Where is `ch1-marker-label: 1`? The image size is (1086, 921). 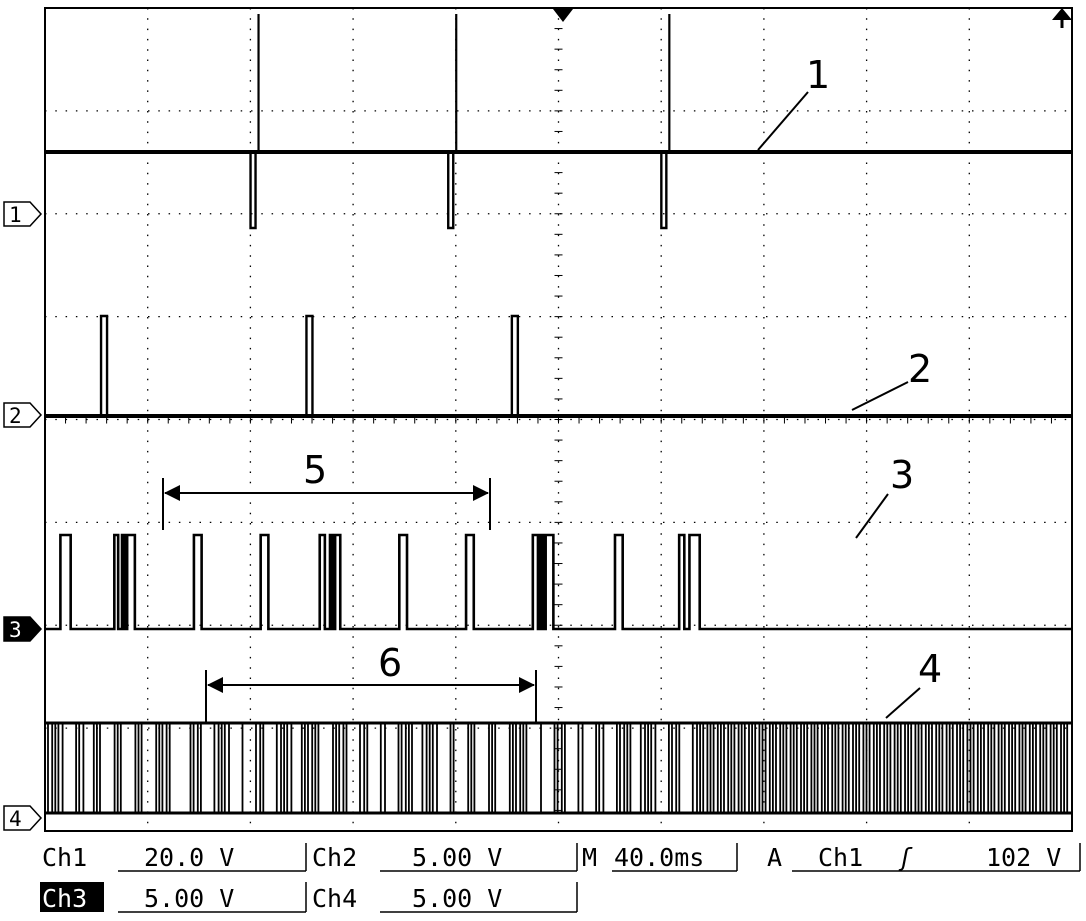
ch1-marker-label: 1 is located at coordinates (15, 215).